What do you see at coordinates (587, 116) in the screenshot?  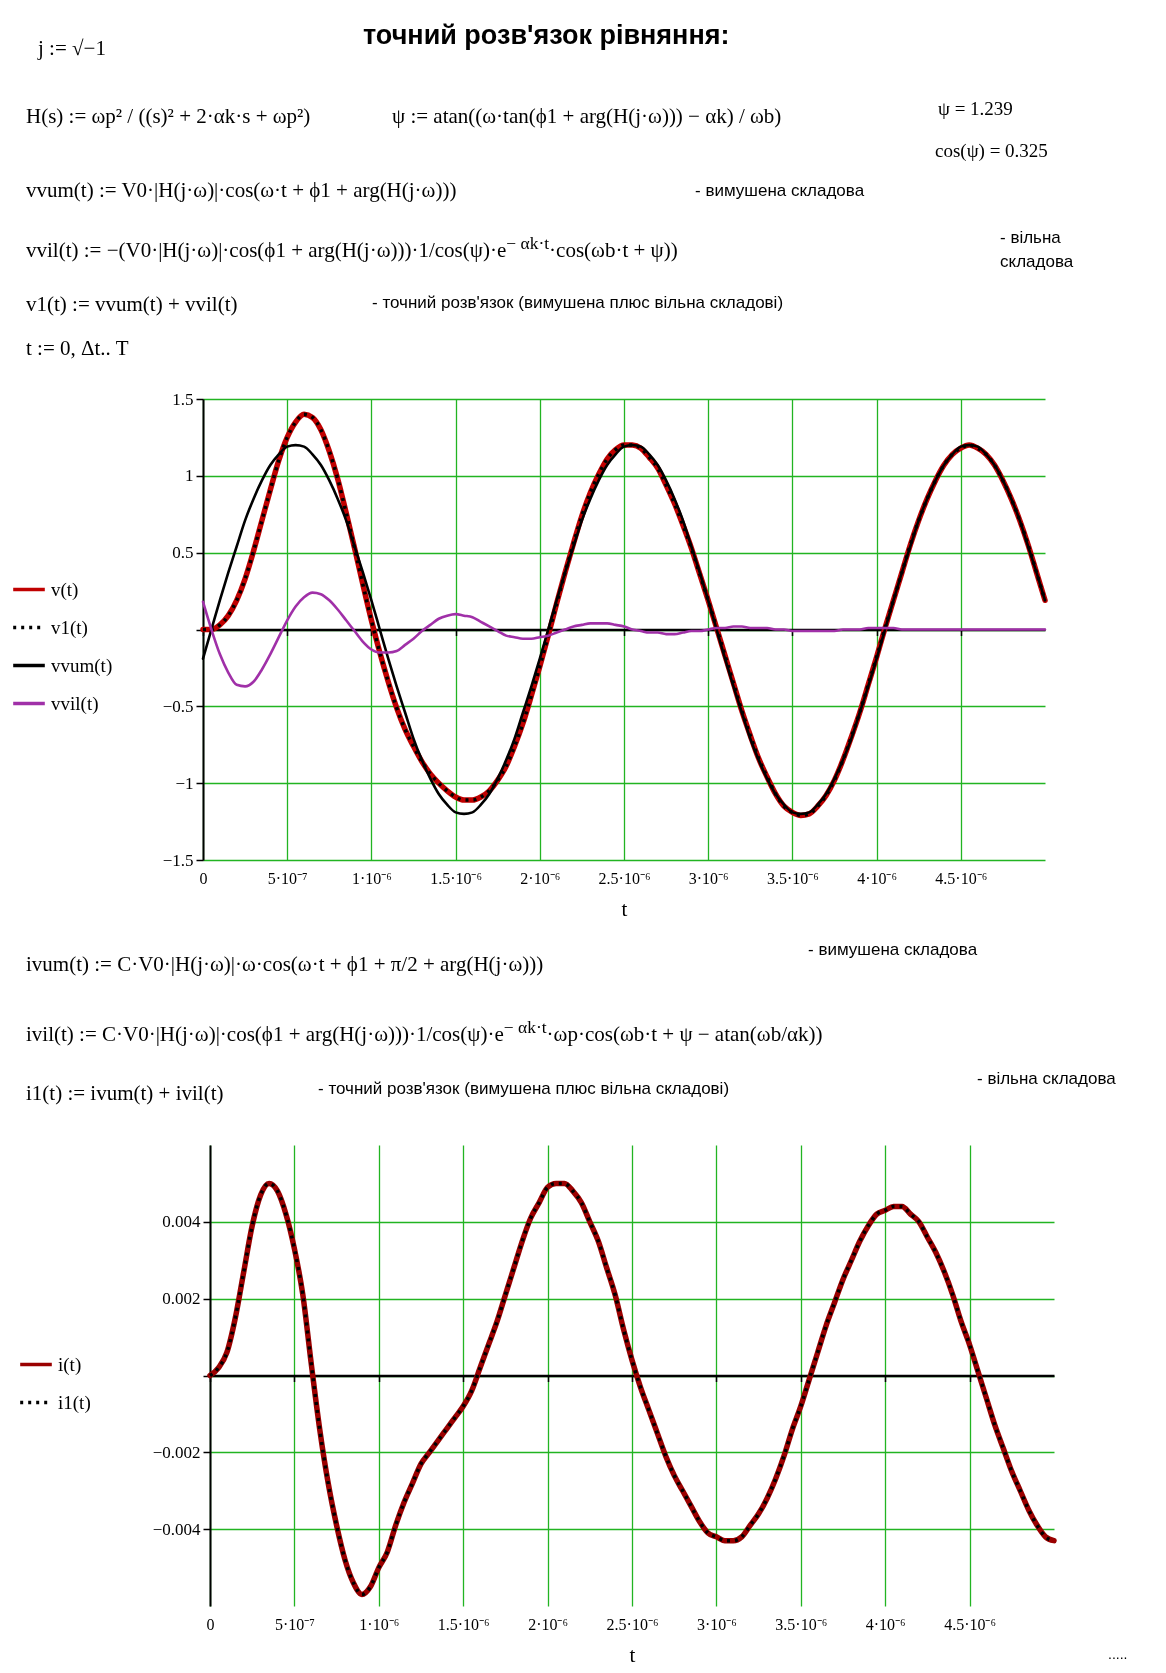 I see `text: ψ := atan((ω·tan(ϕ1 + arg(H(j·ω))) − αk) / ωb)` at bounding box center [587, 116].